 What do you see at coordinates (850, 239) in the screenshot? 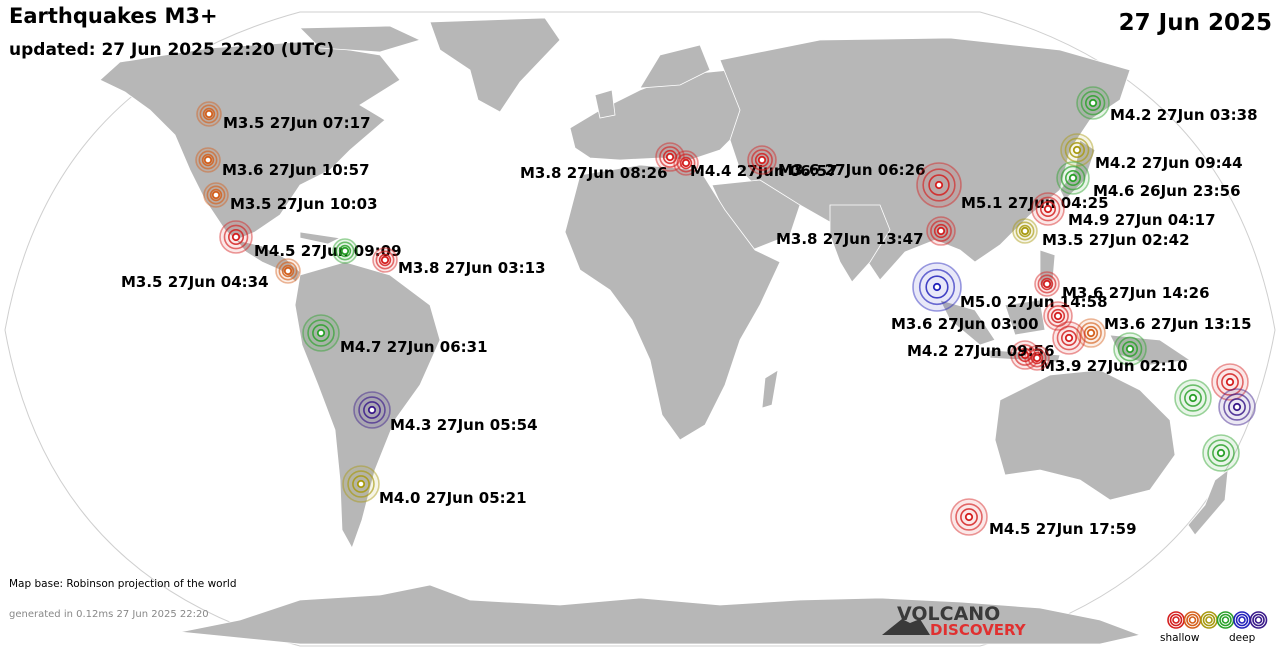
I see `earthquake-label: M3.8 27Jun 13:47` at bounding box center [850, 239].